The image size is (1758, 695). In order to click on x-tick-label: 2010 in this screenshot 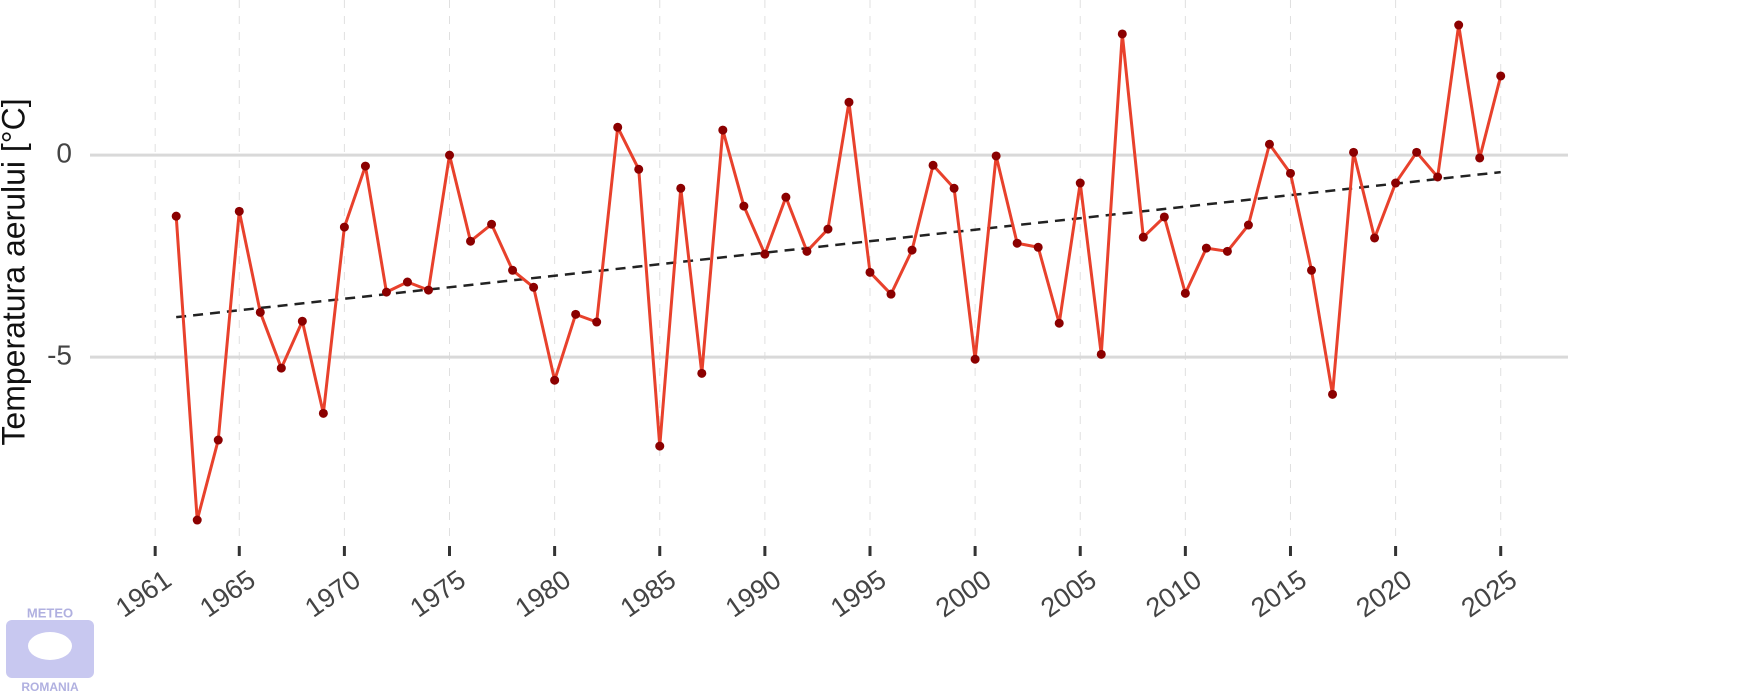, I will do `click(1173, 593)`.